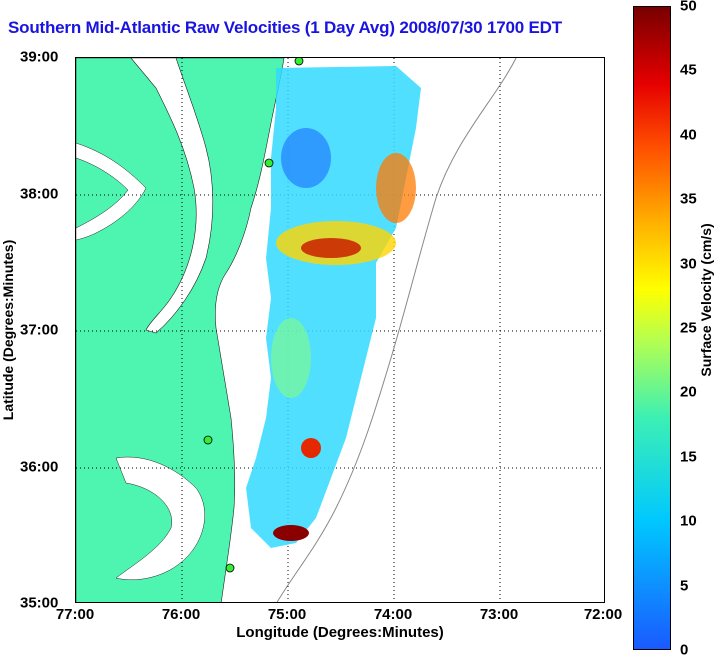 This screenshot has width=724, height=659. What do you see at coordinates (688, 199) in the screenshot?
I see `cbar-tick-35: 35` at bounding box center [688, 199].